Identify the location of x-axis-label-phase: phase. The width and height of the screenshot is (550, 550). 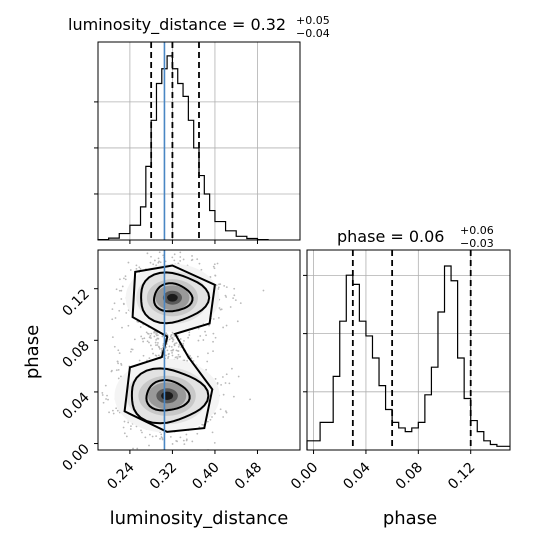
(410, 518).